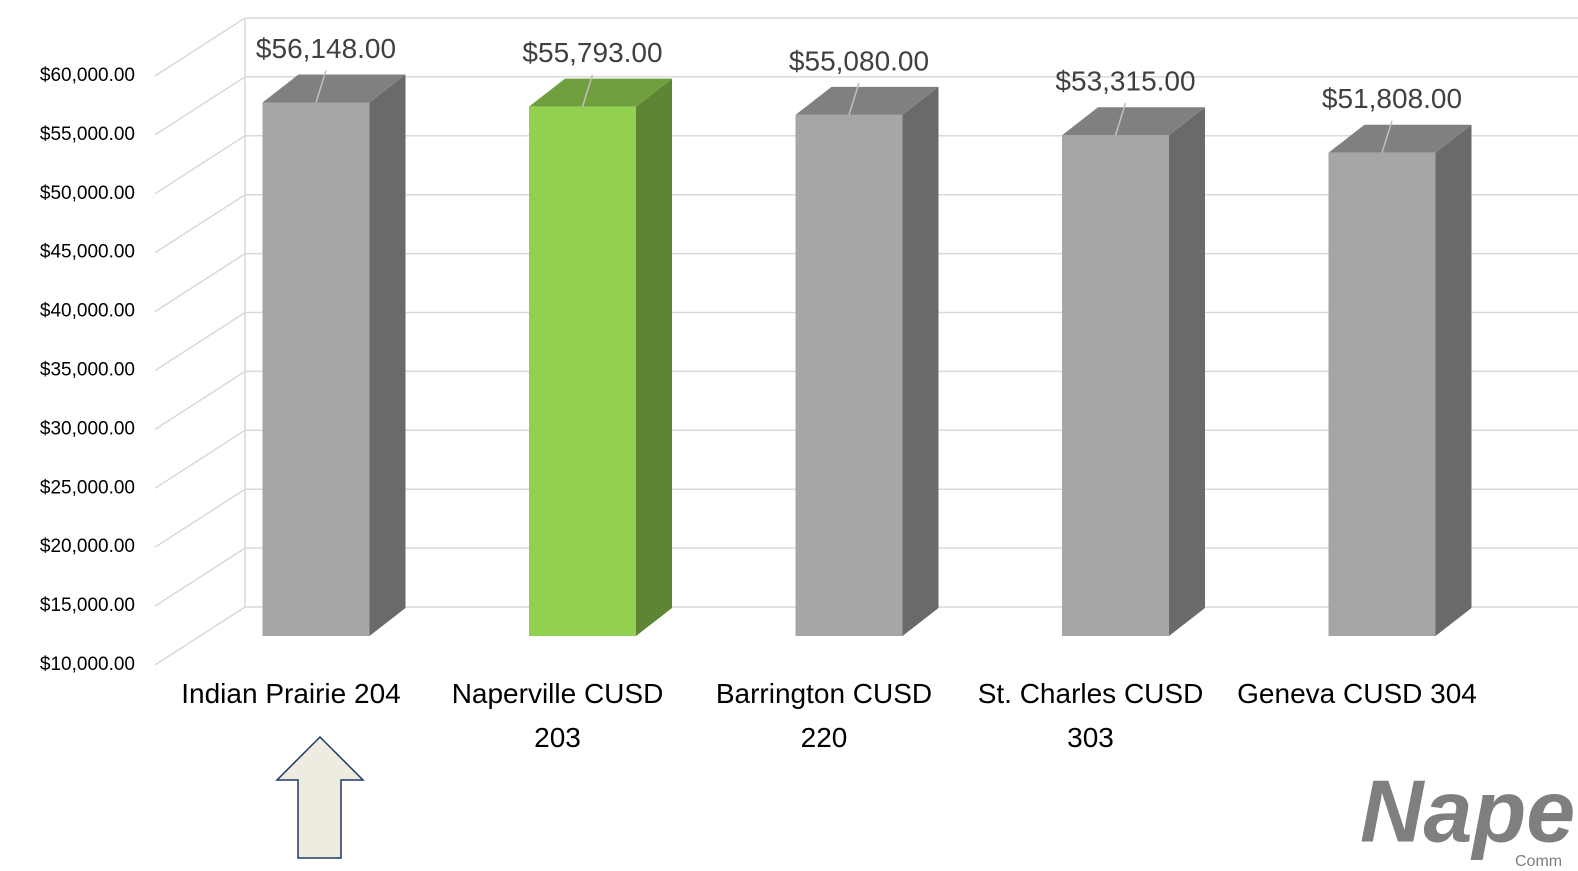 This screenshot has width=1578, height=871. I want to click on y-tick-label: $55,000.00, so click(87, 134).